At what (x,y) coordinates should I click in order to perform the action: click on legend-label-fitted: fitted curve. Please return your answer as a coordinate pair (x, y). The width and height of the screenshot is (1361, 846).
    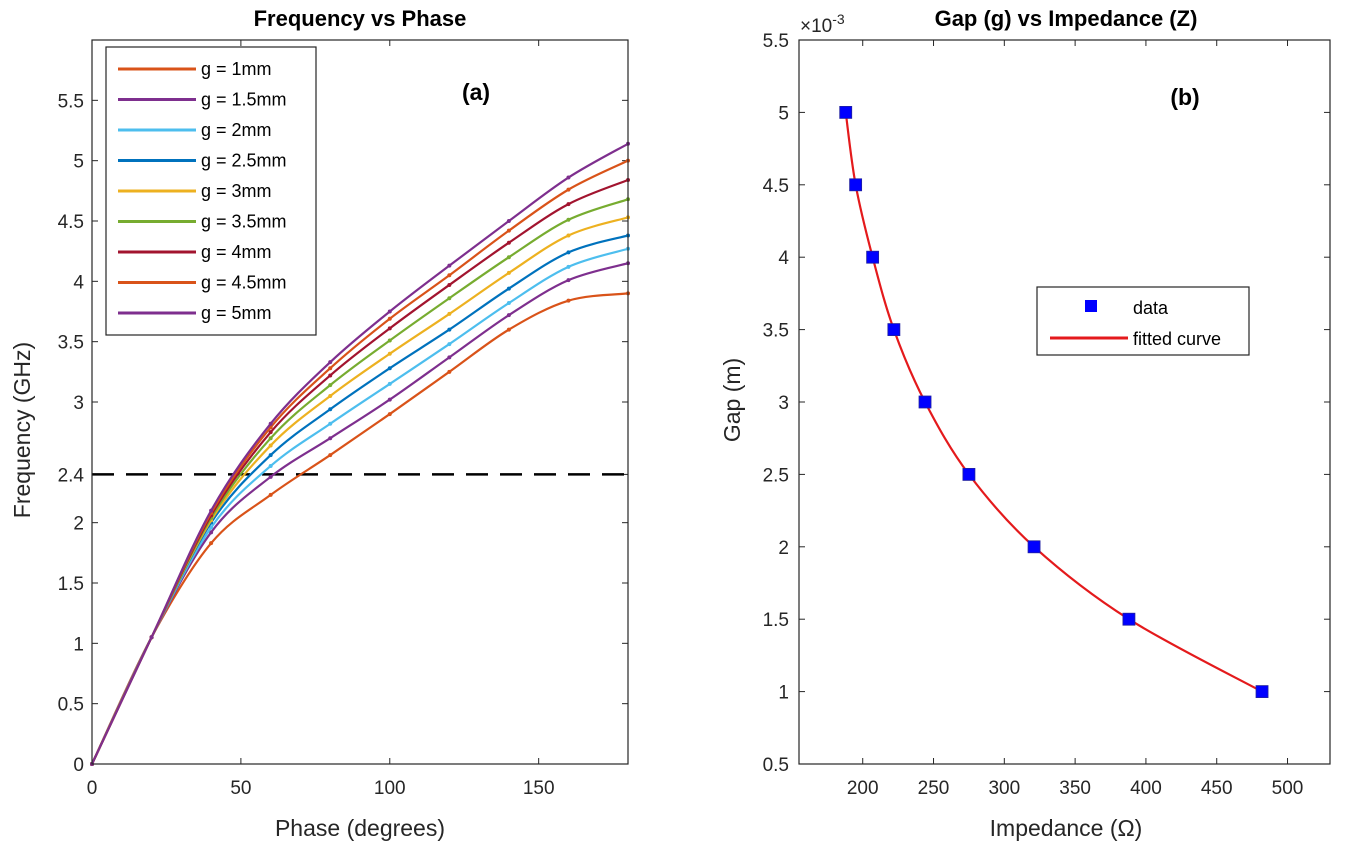
    Looking at the image, I should click on (1177, 339).